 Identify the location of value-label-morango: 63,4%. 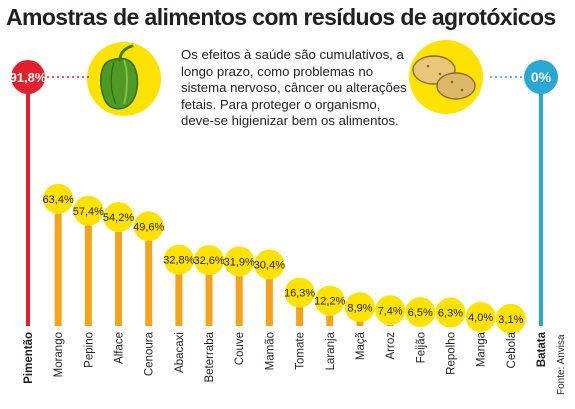
(58, 200).